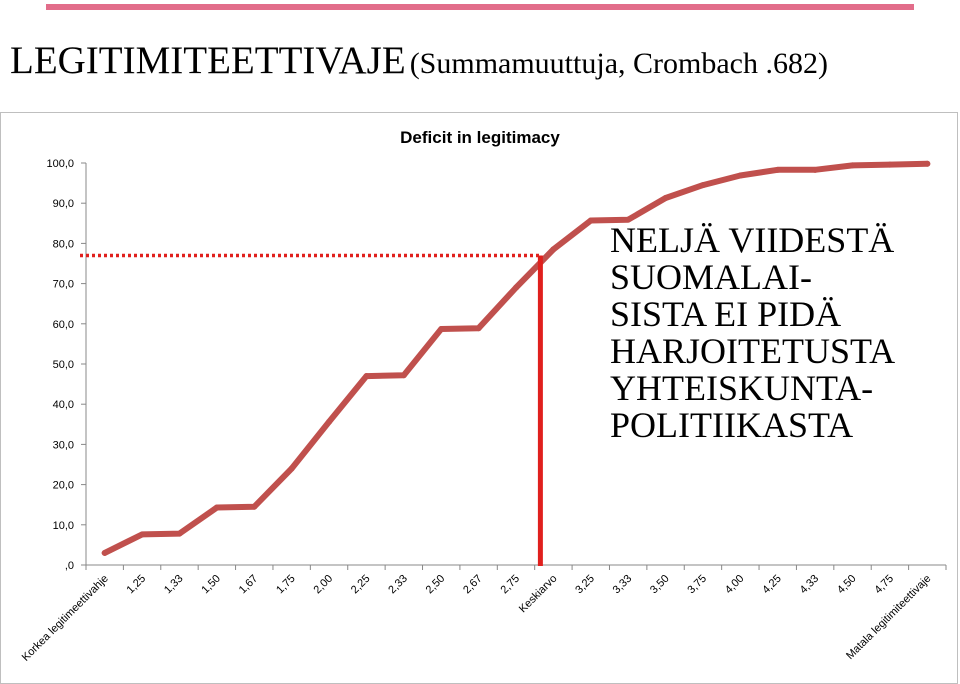 Image resolution: width=960 pixels, height=684 pixels. I want to click on annotation-line: SUOMALAI-, so click(711, 277).